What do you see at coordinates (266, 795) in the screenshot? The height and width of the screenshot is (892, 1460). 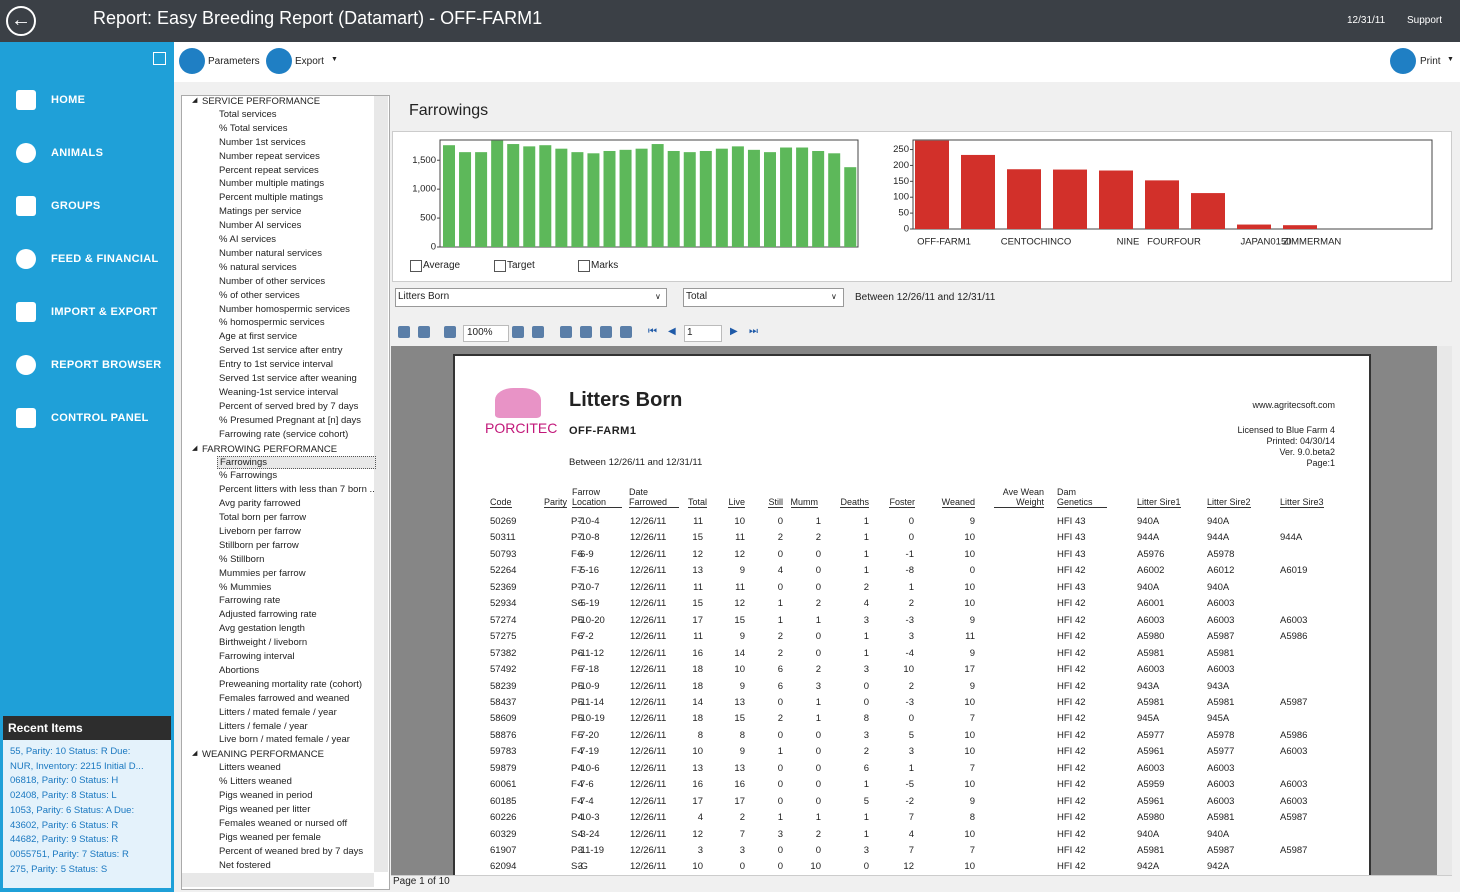 I see `tree-item: Pigs weaned in period` at bounding box center [266, 795].